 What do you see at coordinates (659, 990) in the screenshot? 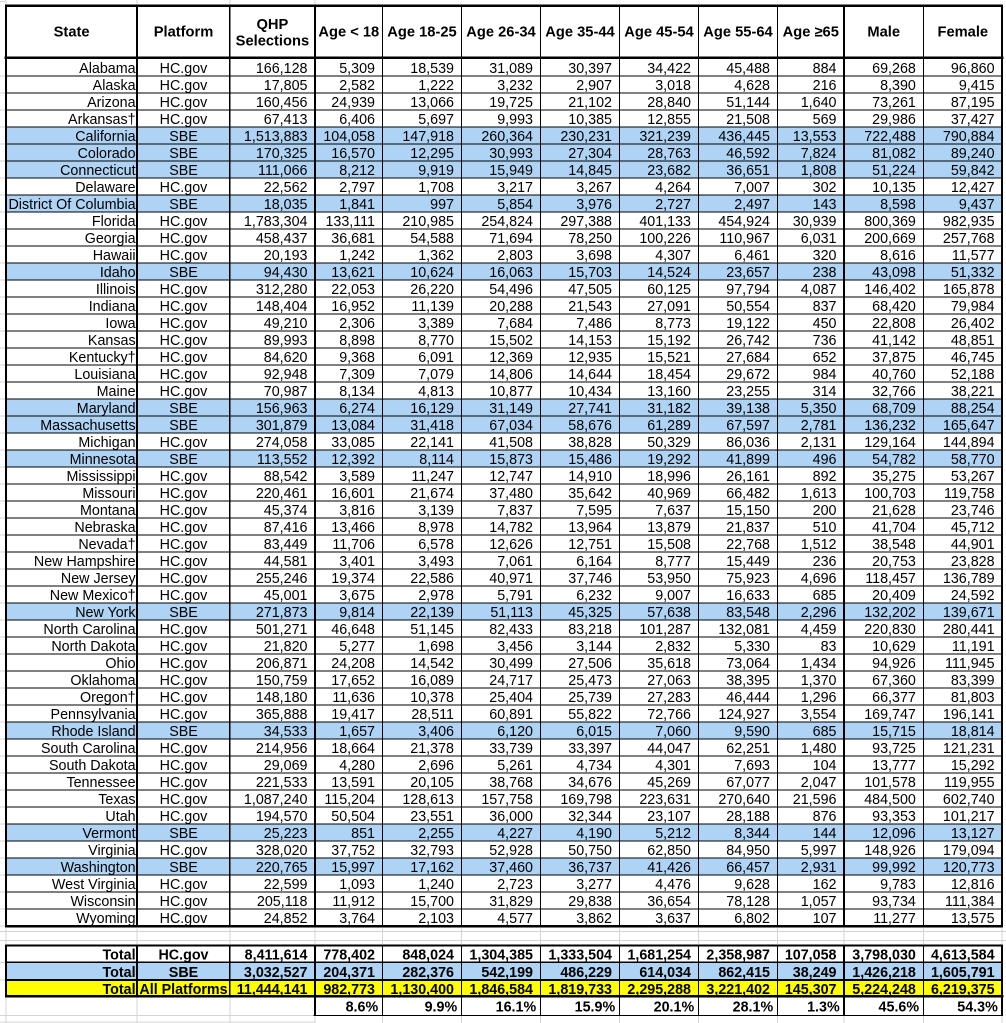
I see `svg-text: 2,295,288` at bounding box center [659, 990].